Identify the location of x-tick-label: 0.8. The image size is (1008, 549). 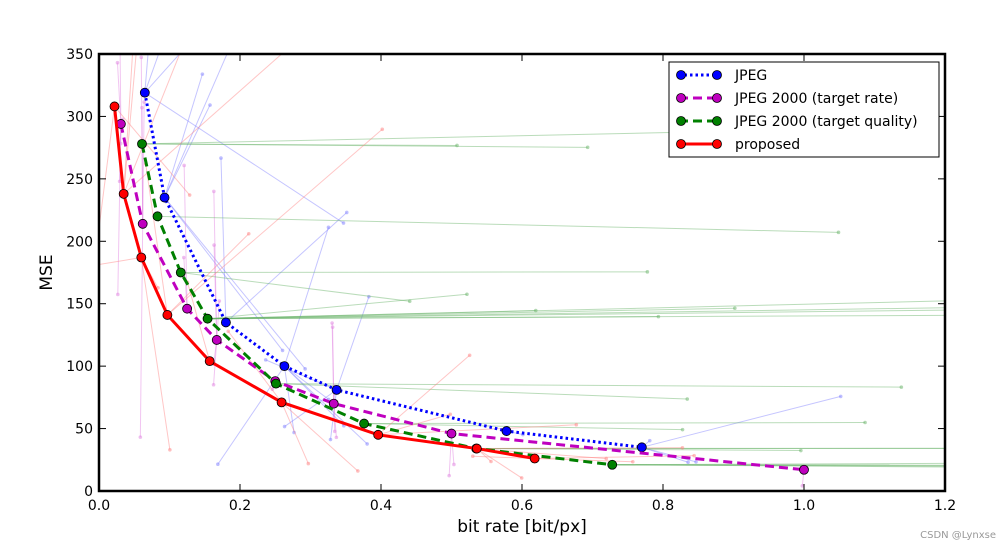
(663, 506).